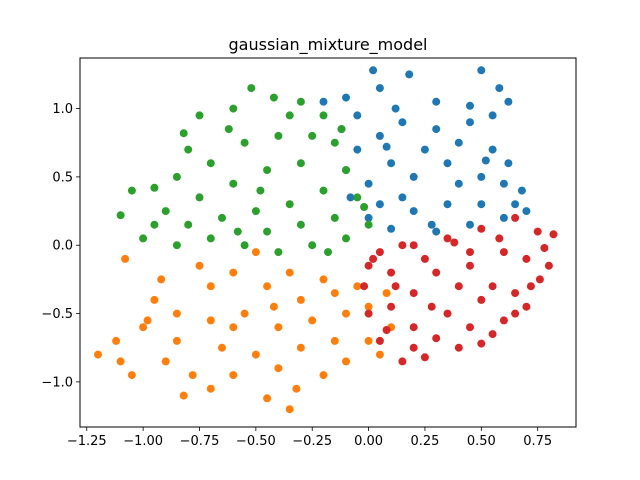  I want to click on x-tick-label-0: −1.25, so click(87, 441).